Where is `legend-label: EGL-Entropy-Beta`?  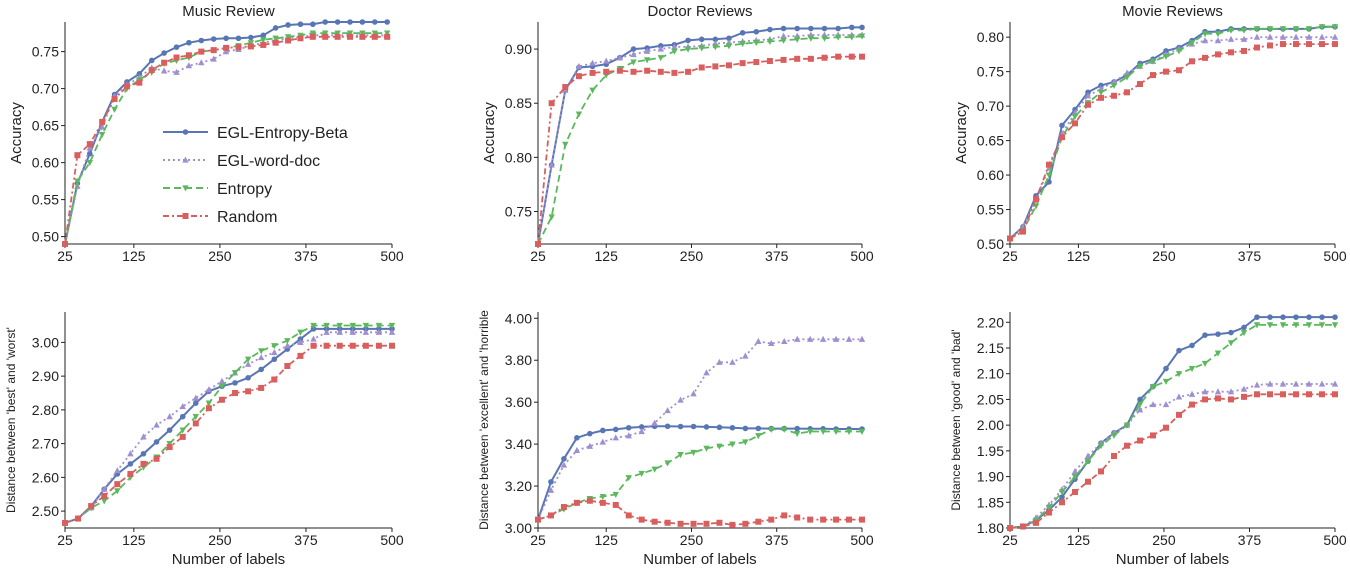 legend-label: EGL-Entropy-Beta is located at coordinates (282, 133).